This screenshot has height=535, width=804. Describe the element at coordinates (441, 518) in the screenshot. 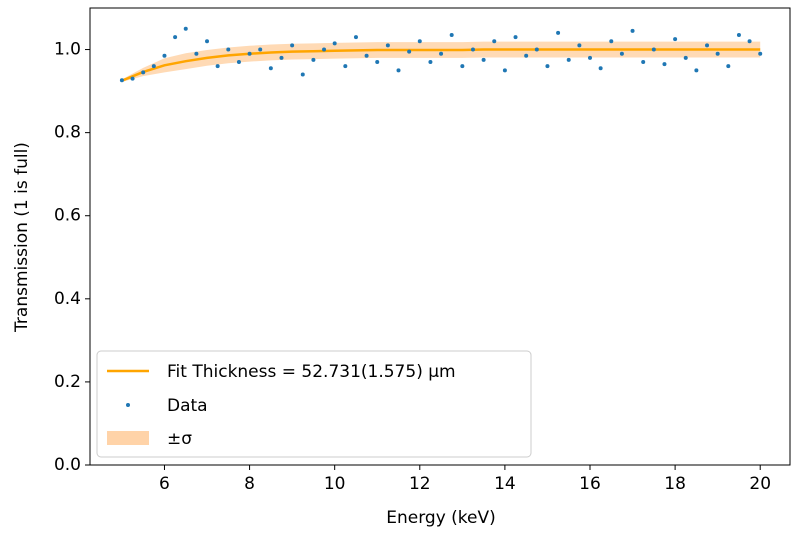

I see `x-axis-label: Energy (keV)` at that location.